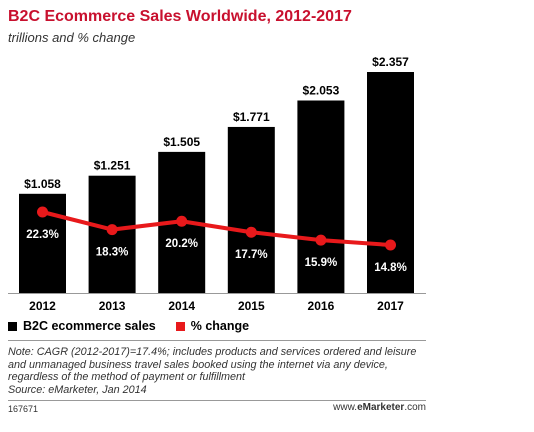 This screenshot has width=534, height=432. I want to click on bar-2017, so click(390, 182).